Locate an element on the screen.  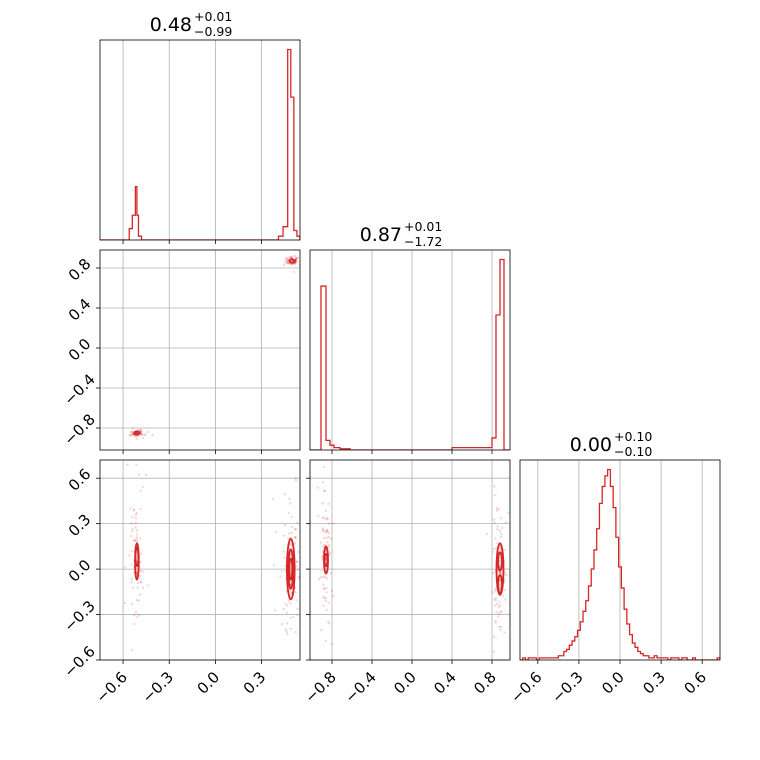
panel-title: 0.87 +0.01−1.72 is located at coordinates (401, 234).